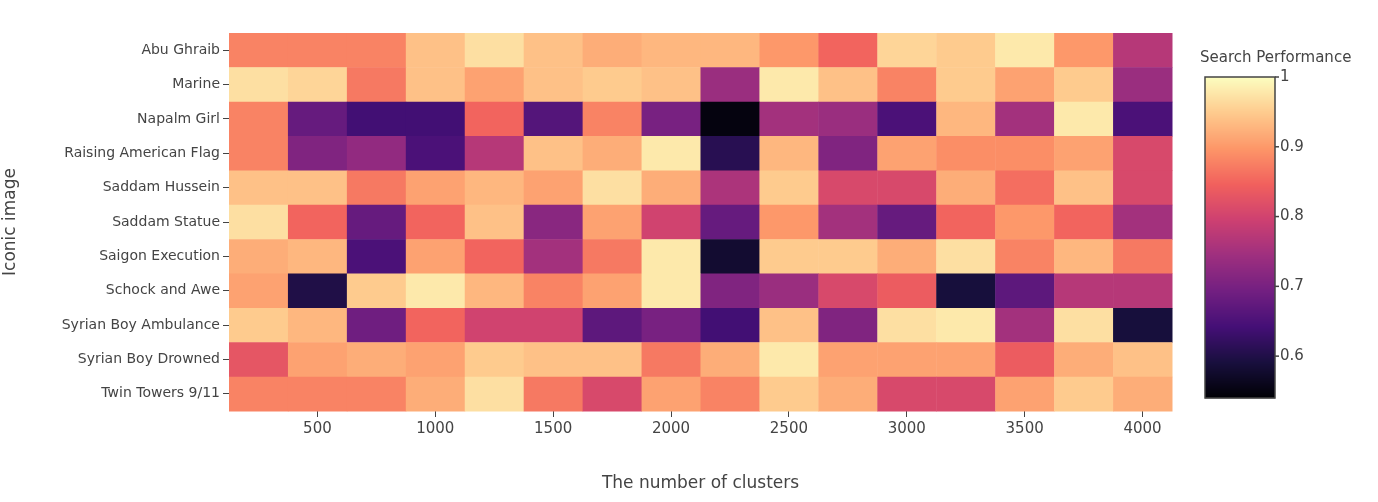  I want to click on y-tick-label: Napalm Girl, so click(178, 117).